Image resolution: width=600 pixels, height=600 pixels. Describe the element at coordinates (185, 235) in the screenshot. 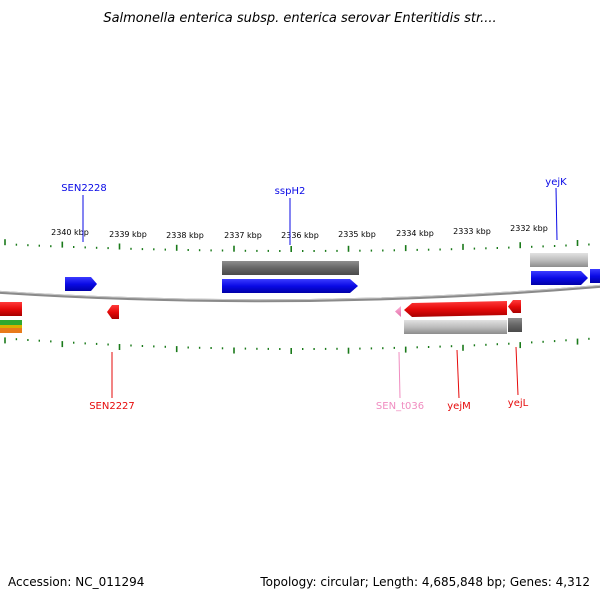

I see `tick-label: 2338 kbp` at that location.